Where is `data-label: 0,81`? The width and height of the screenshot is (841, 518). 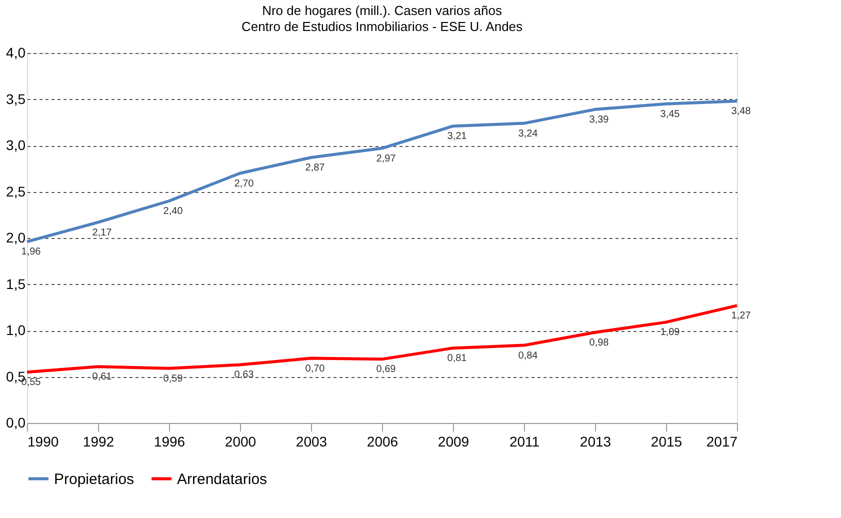
data-label: 0,81 is located at coordinates (457, 358).